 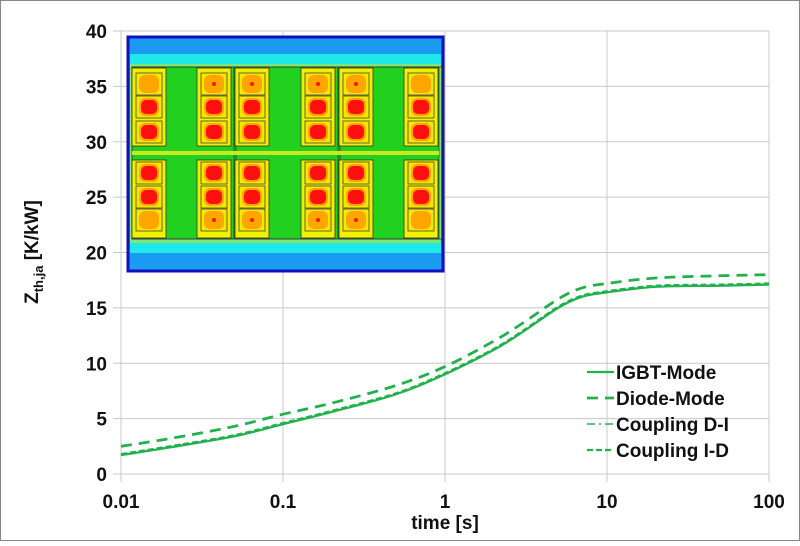 I want to click on y-tick-label: 35, so click(x=97, y=87).